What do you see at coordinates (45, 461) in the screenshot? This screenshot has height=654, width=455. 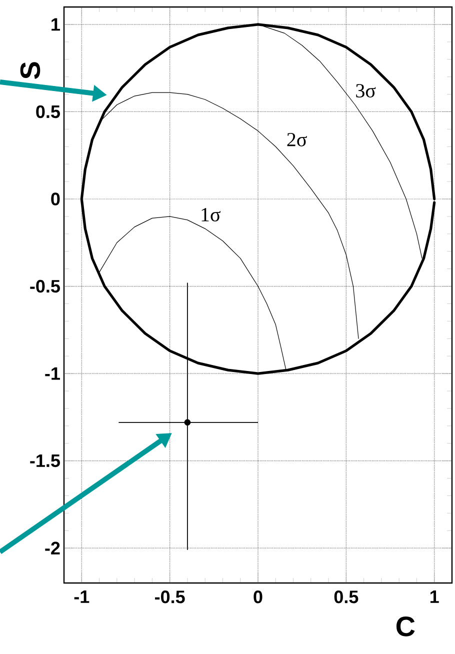 I see `y-tick-label: -1.5` at bounding box center [45, 461].